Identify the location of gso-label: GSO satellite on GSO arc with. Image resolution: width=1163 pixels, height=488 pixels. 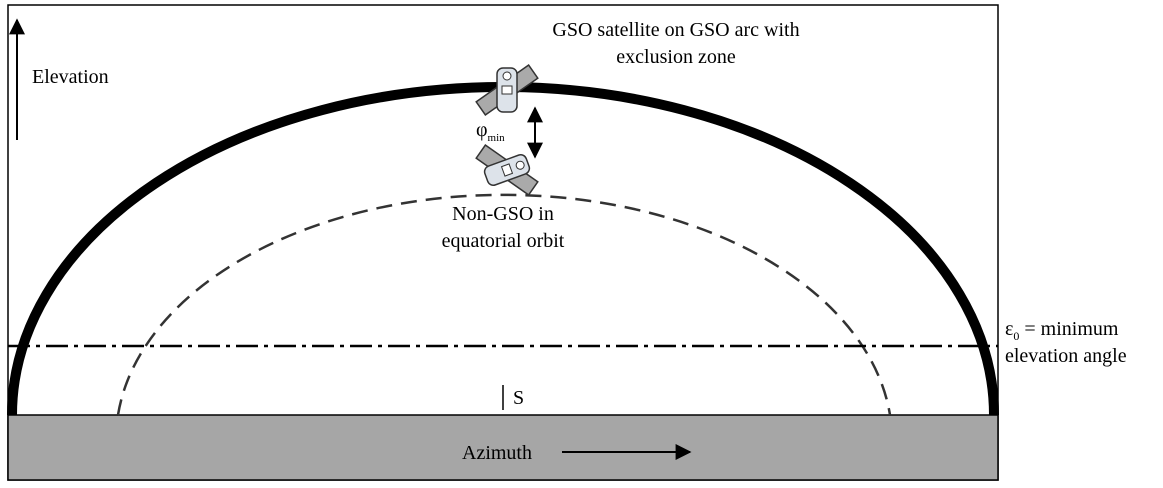
(675, 30).